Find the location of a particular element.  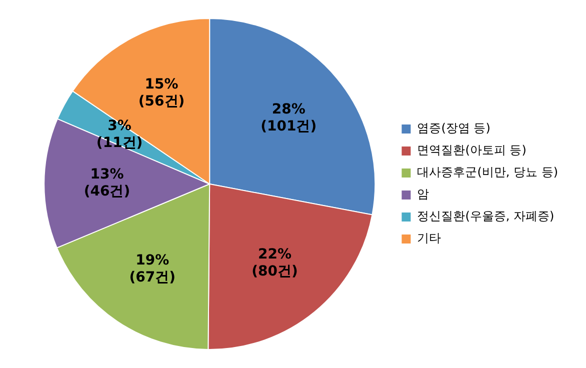

data-label: 13% (46건) is located at coordinates (107, 183).